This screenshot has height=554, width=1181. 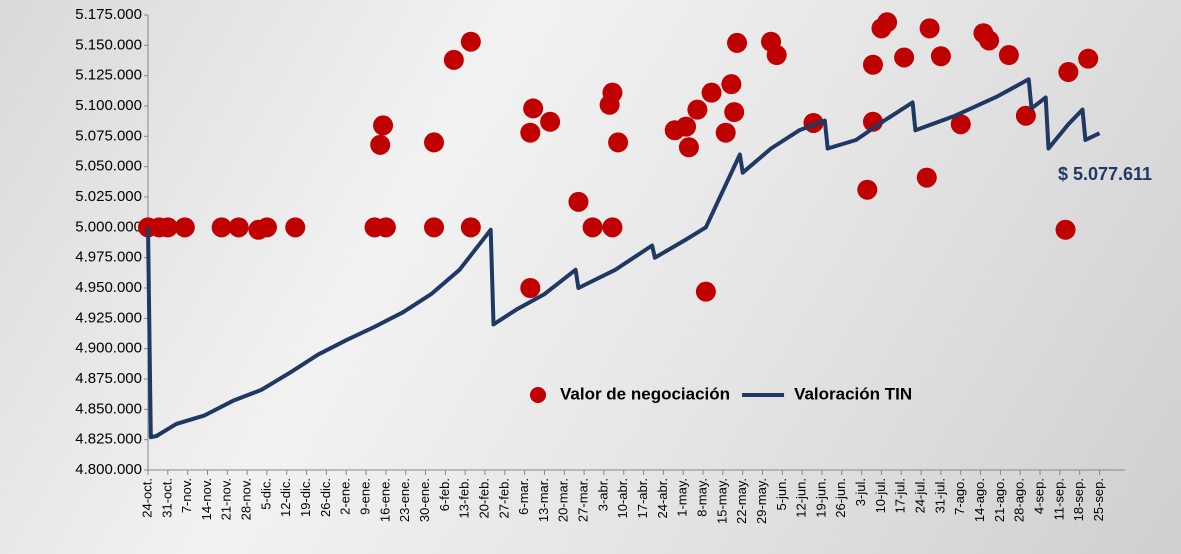 What do you see at coordinates (1058, 499) in the screenshot?
I see `x-tick-label: 11-sep.` at bounding box center [1058, 499].